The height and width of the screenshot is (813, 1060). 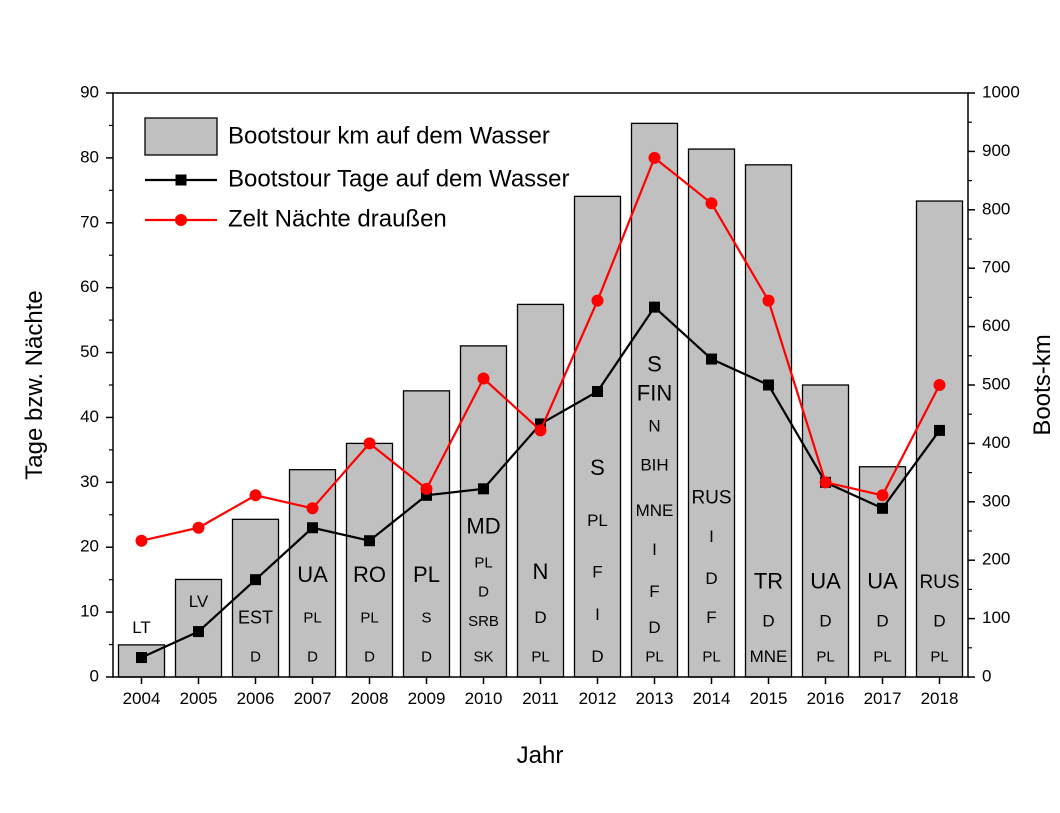 I want to click on y-right-tick-label: 200, so click(x=996, y=559).